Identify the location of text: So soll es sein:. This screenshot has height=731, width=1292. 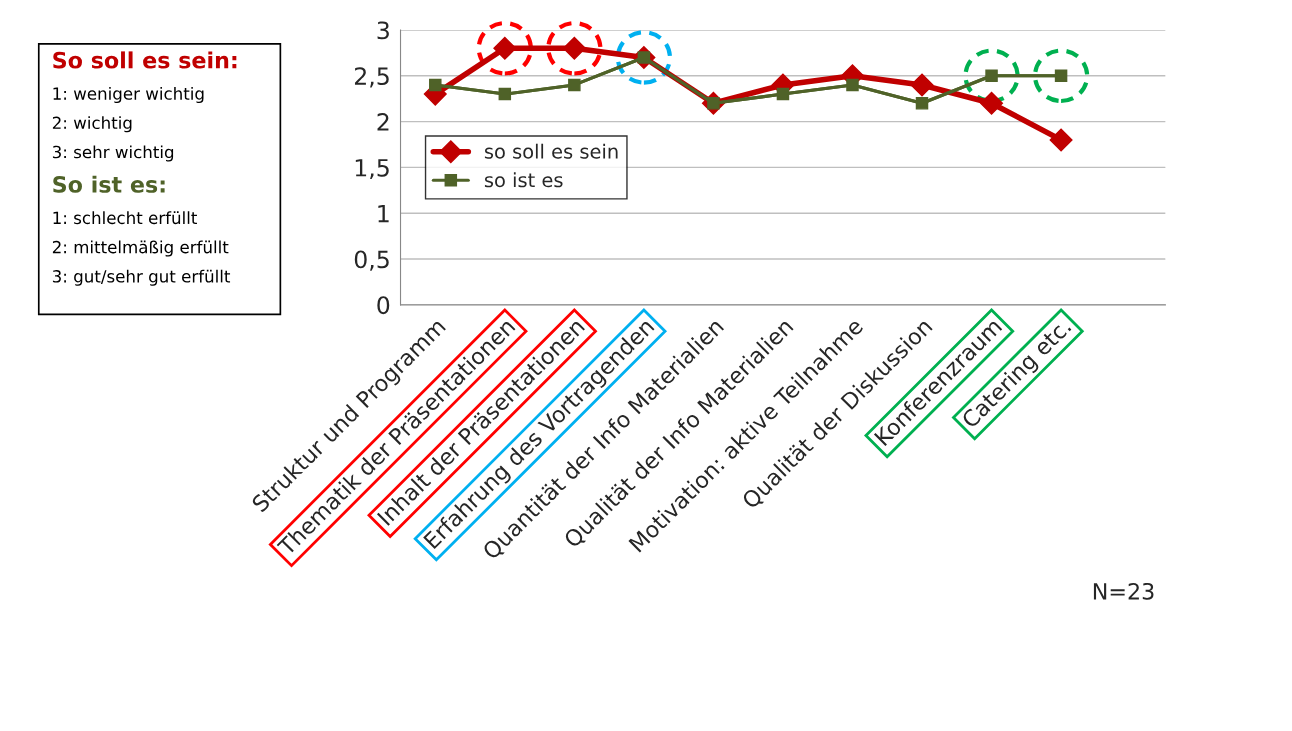
(145, 60).